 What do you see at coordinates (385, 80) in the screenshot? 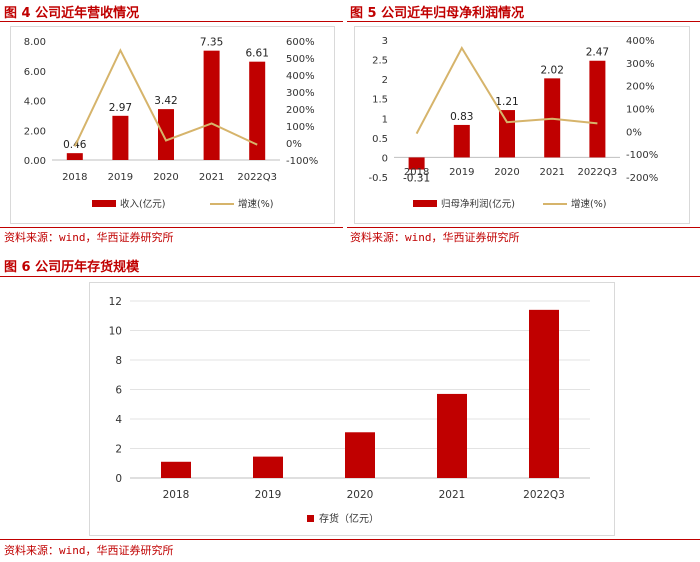
I see `y-left-tick-label: 2` at bounding box center [385, 80].